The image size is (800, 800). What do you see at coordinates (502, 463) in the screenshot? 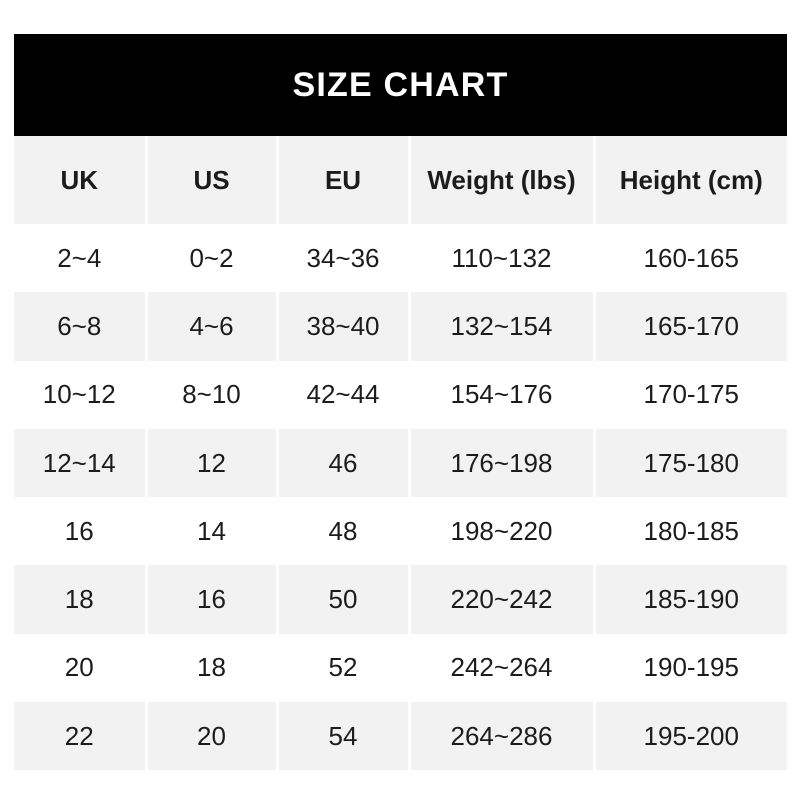
I see `cell-weight: 176~198` at bounding box center [502, 463].